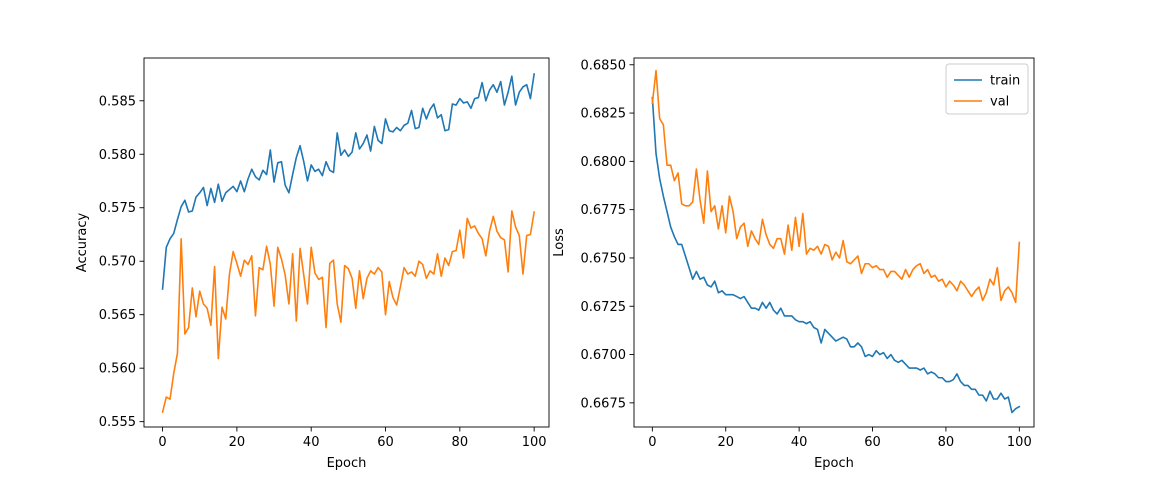  I want to click on y-tick-label: 0.580, so click(117, 155).